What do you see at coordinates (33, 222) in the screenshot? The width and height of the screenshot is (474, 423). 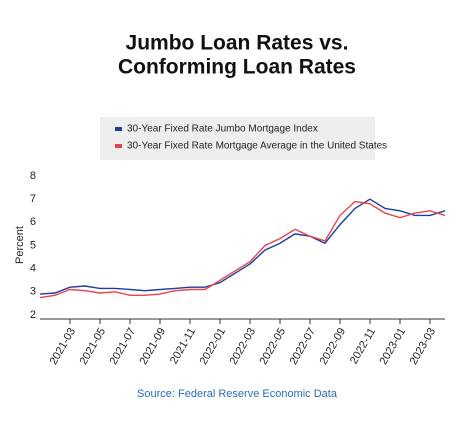 I see `y-tick-label: 6` at bounding box center [33, 222].